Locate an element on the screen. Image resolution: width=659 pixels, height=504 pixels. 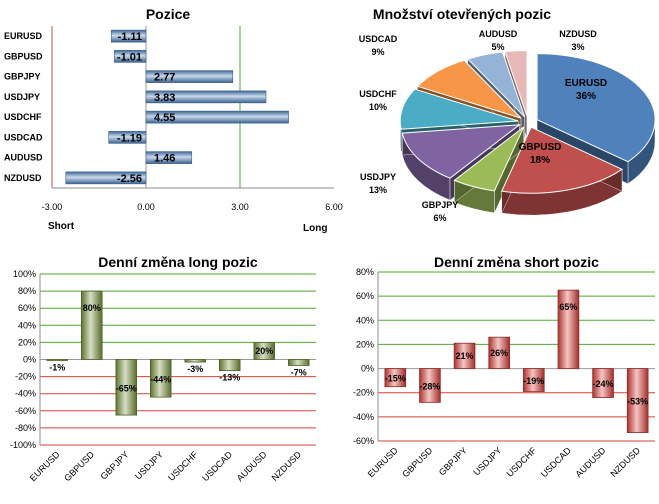
tick-label: 3.00 is located at coordinates (240, 207).